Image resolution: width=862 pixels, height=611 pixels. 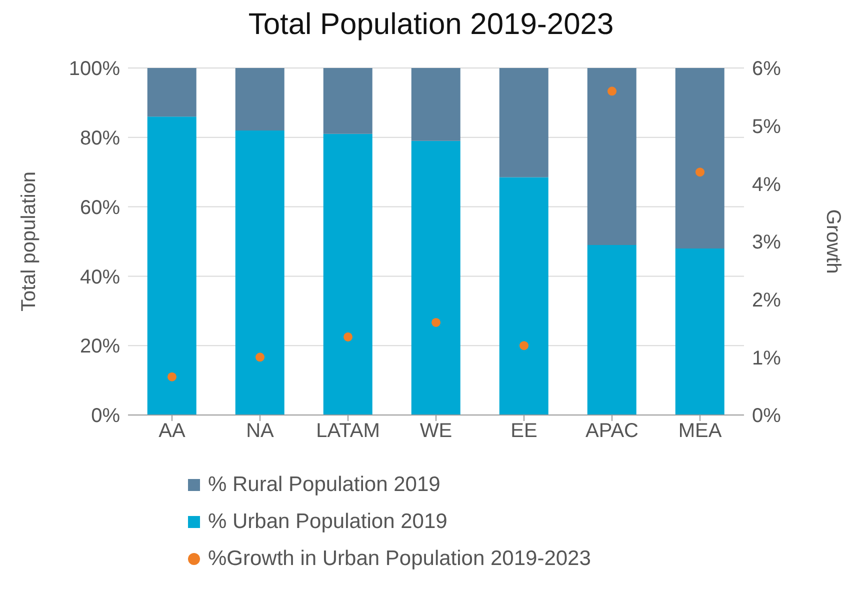 What do you see at coordinates (767, 185) in the screenshot?
I see `y2-tick-label: 4%` at bounding box center [767, 185].